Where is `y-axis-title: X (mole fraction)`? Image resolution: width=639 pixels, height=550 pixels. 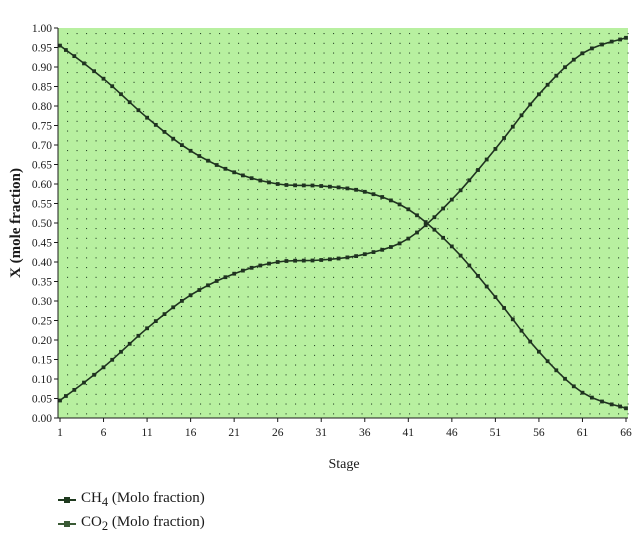 y-axis-title: X (mole fraction) is located at coordinates (16, 223).